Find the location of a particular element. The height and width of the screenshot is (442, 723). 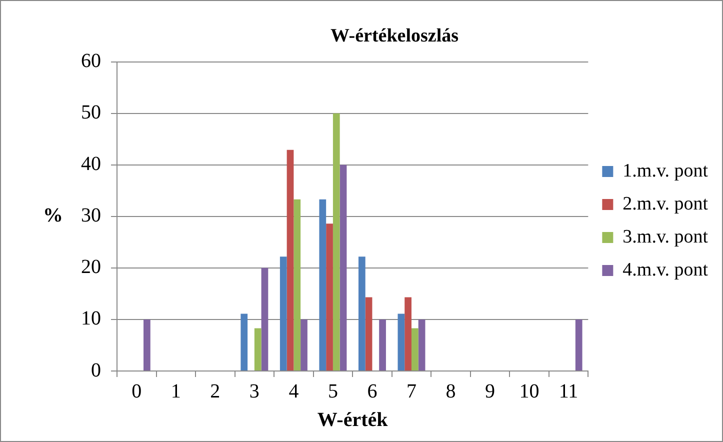

y-axis-title: % is located at coordinates (53, 215).